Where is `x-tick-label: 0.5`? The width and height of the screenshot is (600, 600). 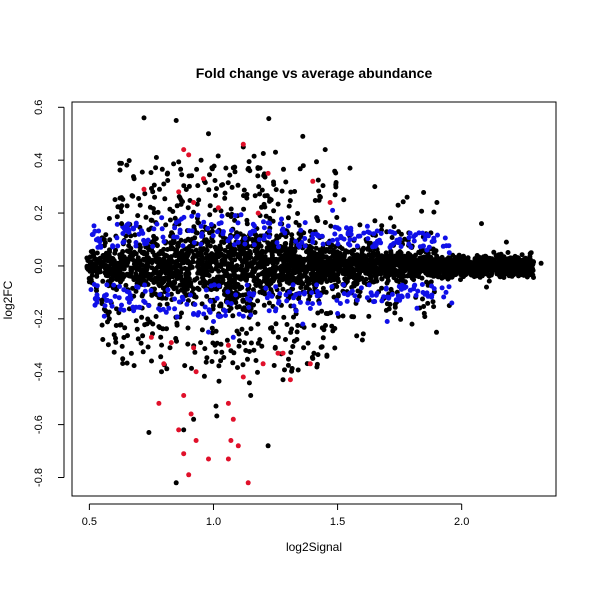 x-tick-label: 0.5 is located at coordinates (89, 522).